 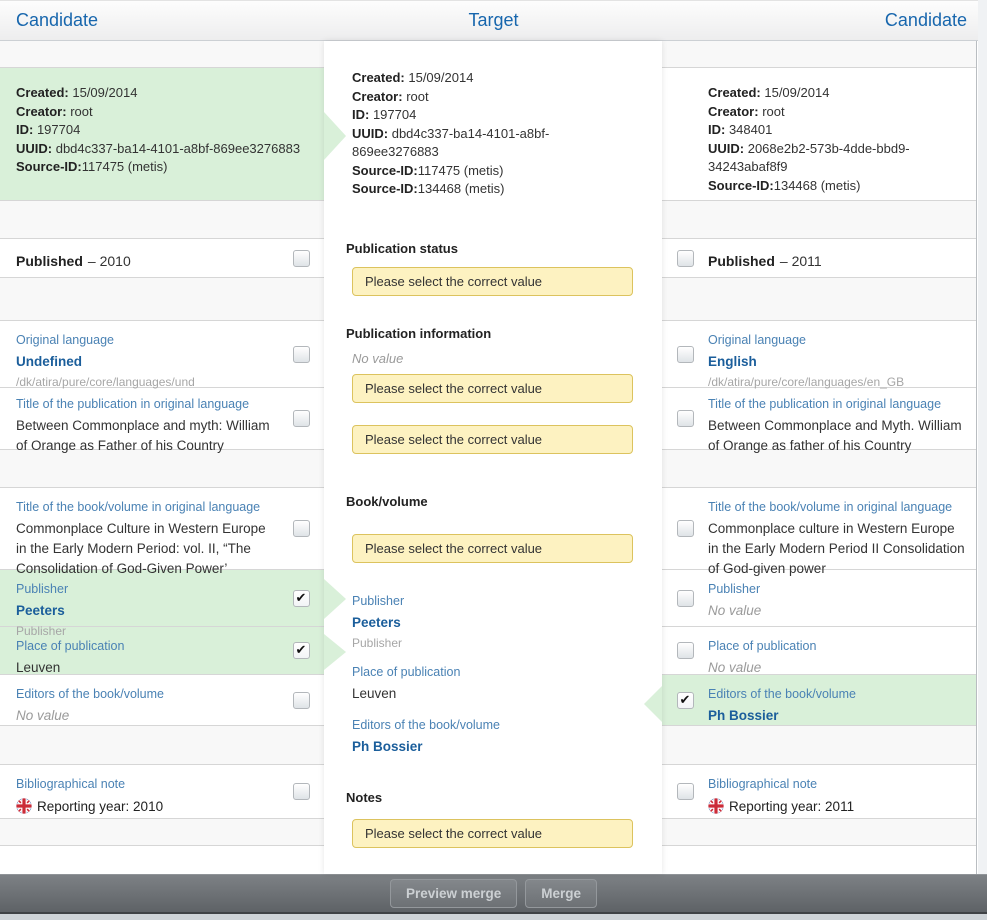 I want to click on uk-flag-icon, so click(x=716, y=806).